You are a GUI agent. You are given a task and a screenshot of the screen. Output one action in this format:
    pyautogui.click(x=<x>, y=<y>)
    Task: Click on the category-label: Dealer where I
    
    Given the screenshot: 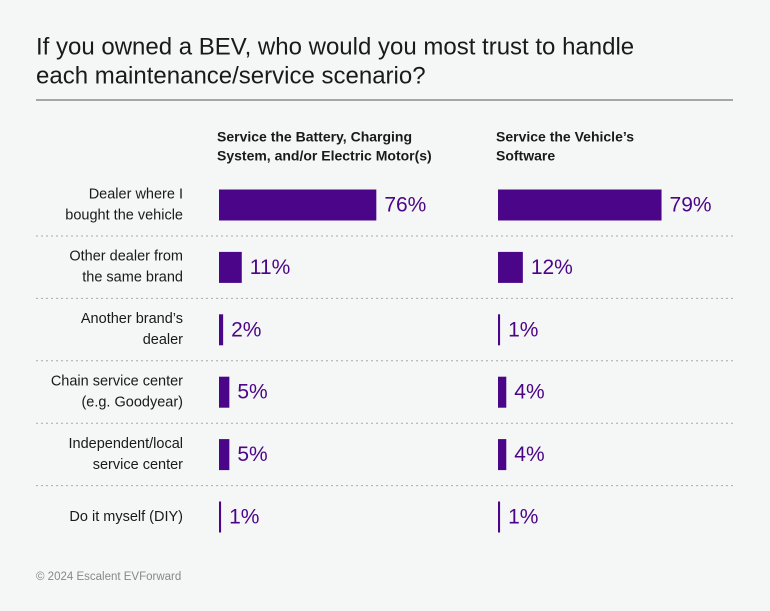 What is the action you would take?
    pyautogui.click(x=136, y=194)
    